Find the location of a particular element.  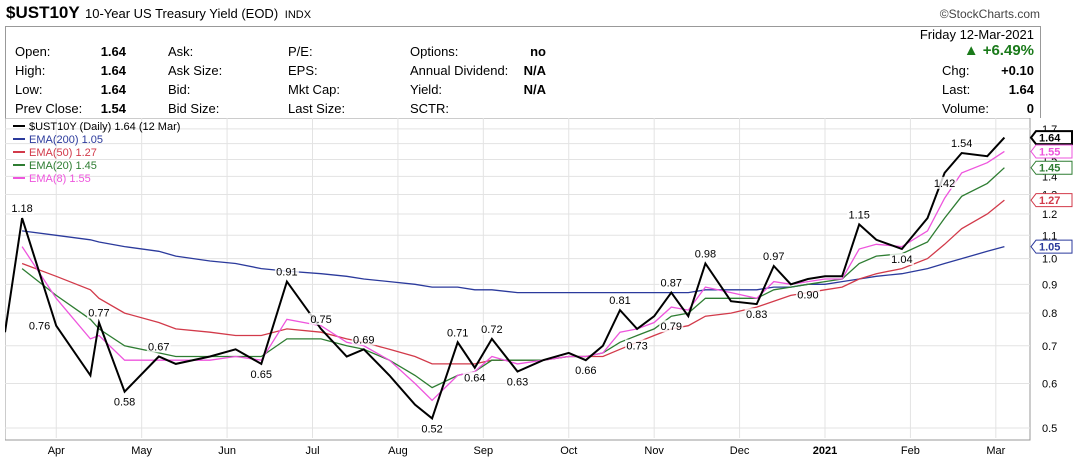

dividend-label: Annual Dividend: is located at coordinates (459, 70).